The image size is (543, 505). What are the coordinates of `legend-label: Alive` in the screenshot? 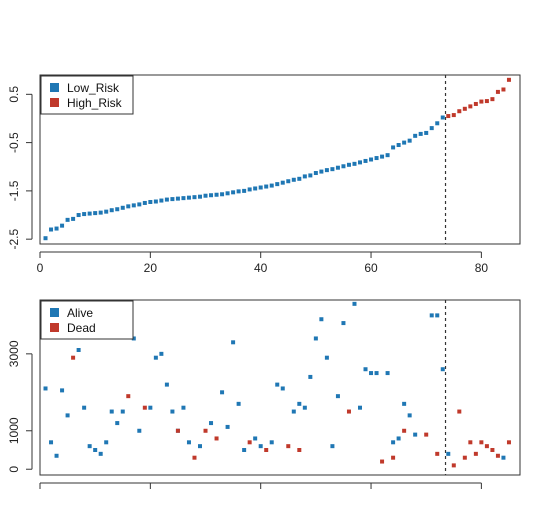 It's located at (80, 313).